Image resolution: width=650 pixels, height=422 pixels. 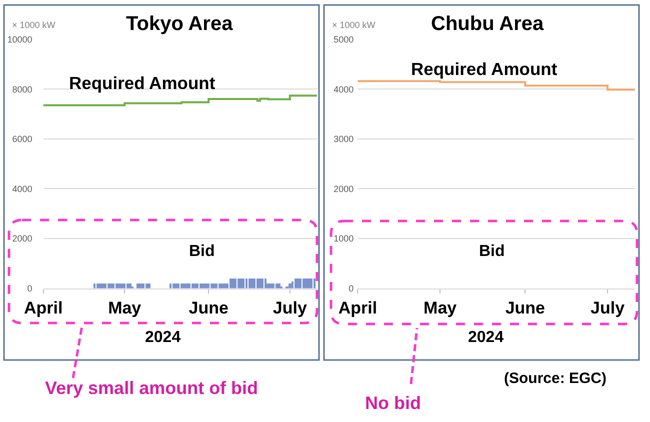 I want to click on y-tick-label: 3000, so click(x=344, y=139).